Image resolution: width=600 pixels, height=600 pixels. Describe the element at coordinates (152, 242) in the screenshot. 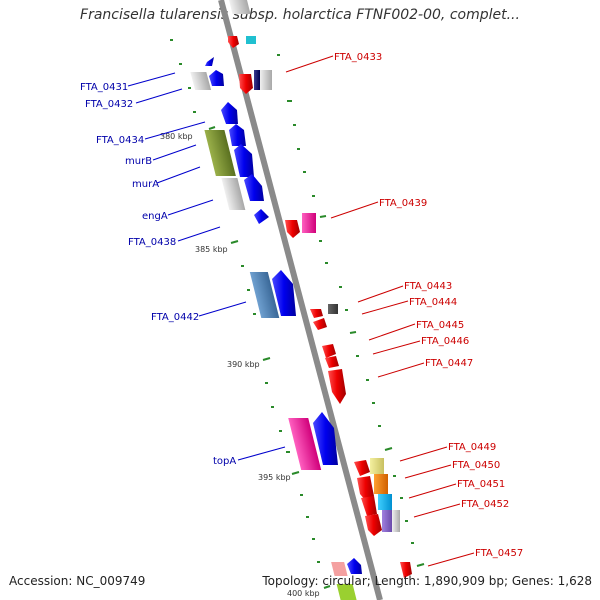

I see `gene-label: FTA_0438` at that location.